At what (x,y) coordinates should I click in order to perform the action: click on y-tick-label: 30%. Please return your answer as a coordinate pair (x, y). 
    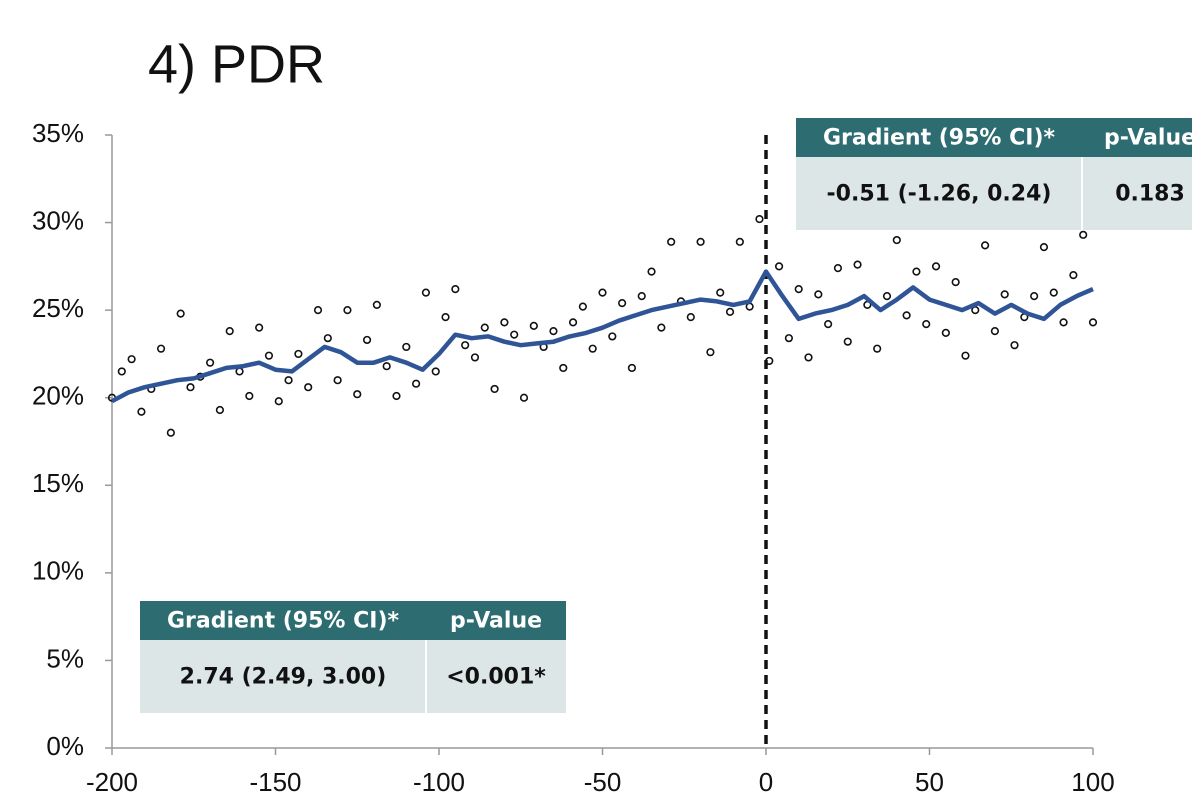
    Looking at the image, I should click on (58, 220).